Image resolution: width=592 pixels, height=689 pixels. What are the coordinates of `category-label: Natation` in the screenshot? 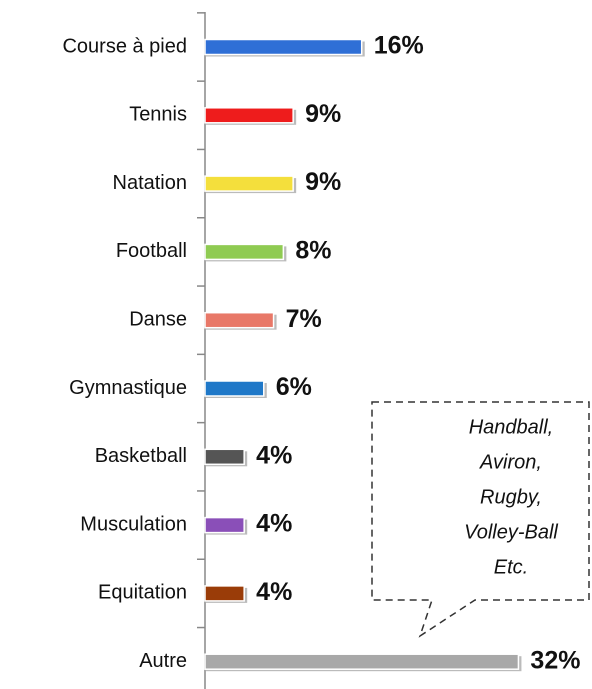 It's located at (150, 183).